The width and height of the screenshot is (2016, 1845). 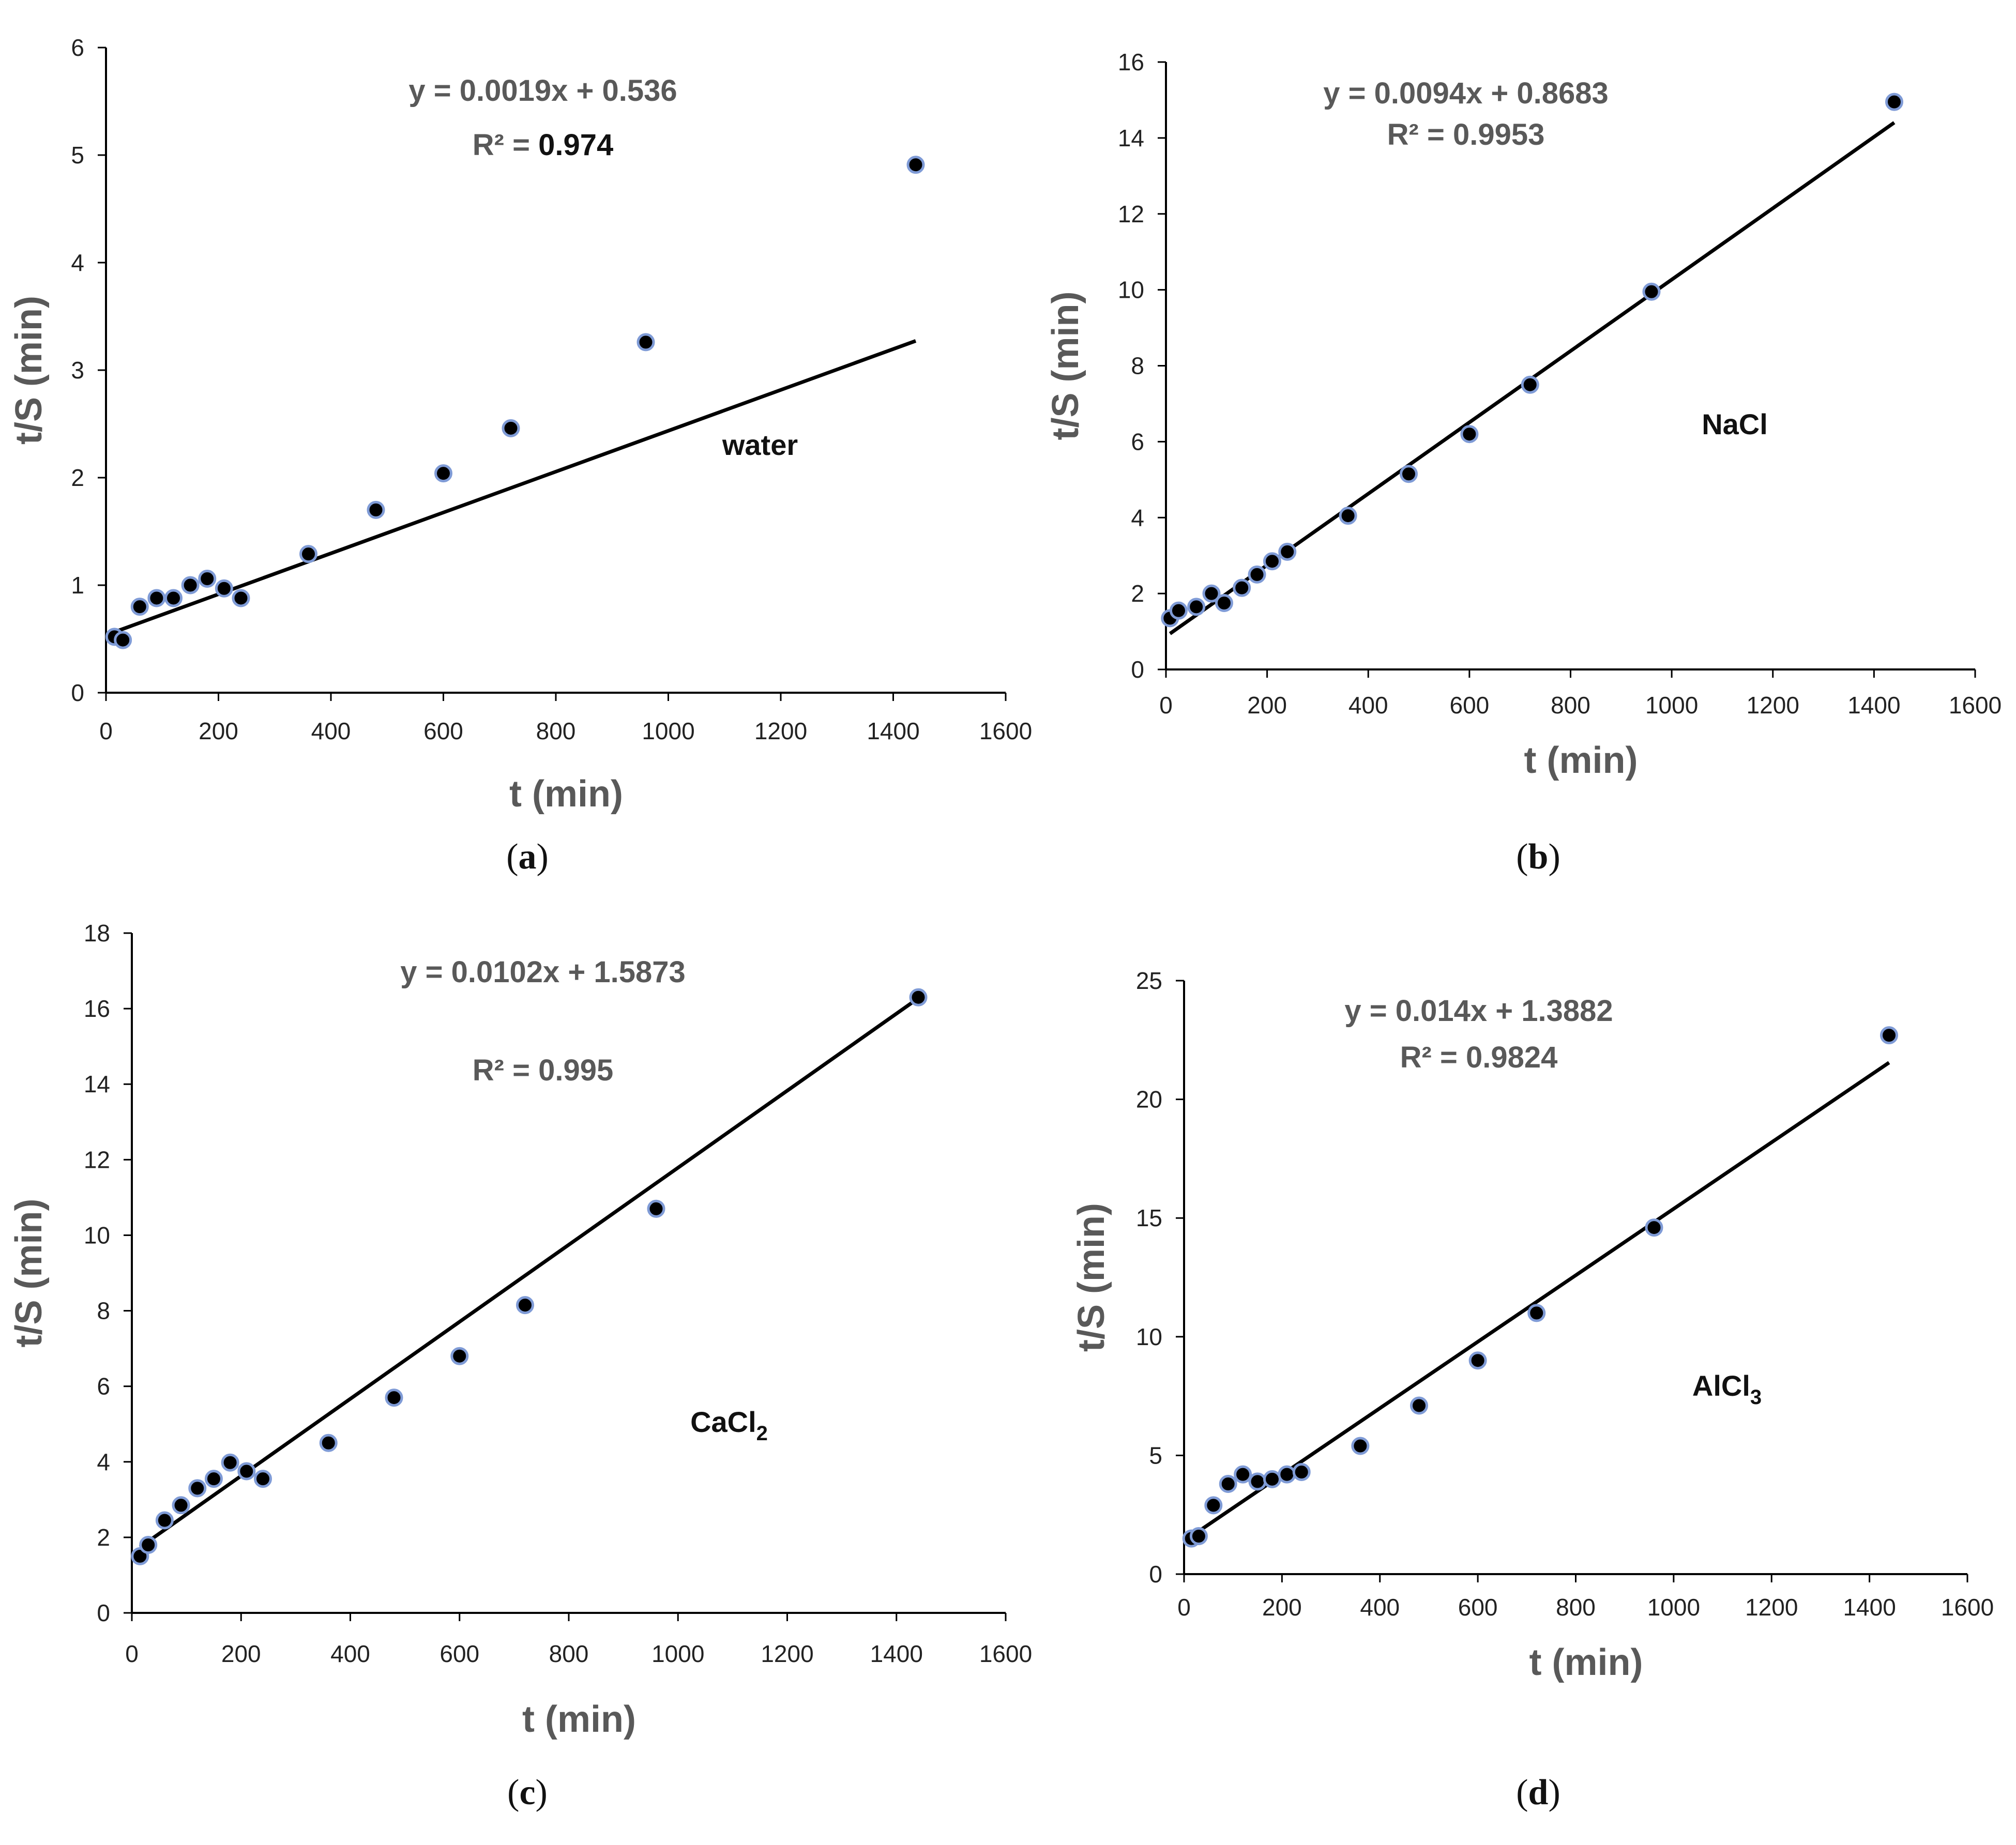 What do you see at coordinates (543, 145) in the screenshot?
I see `r-squared: R² = 0.974` at bounding box center [543, 145].